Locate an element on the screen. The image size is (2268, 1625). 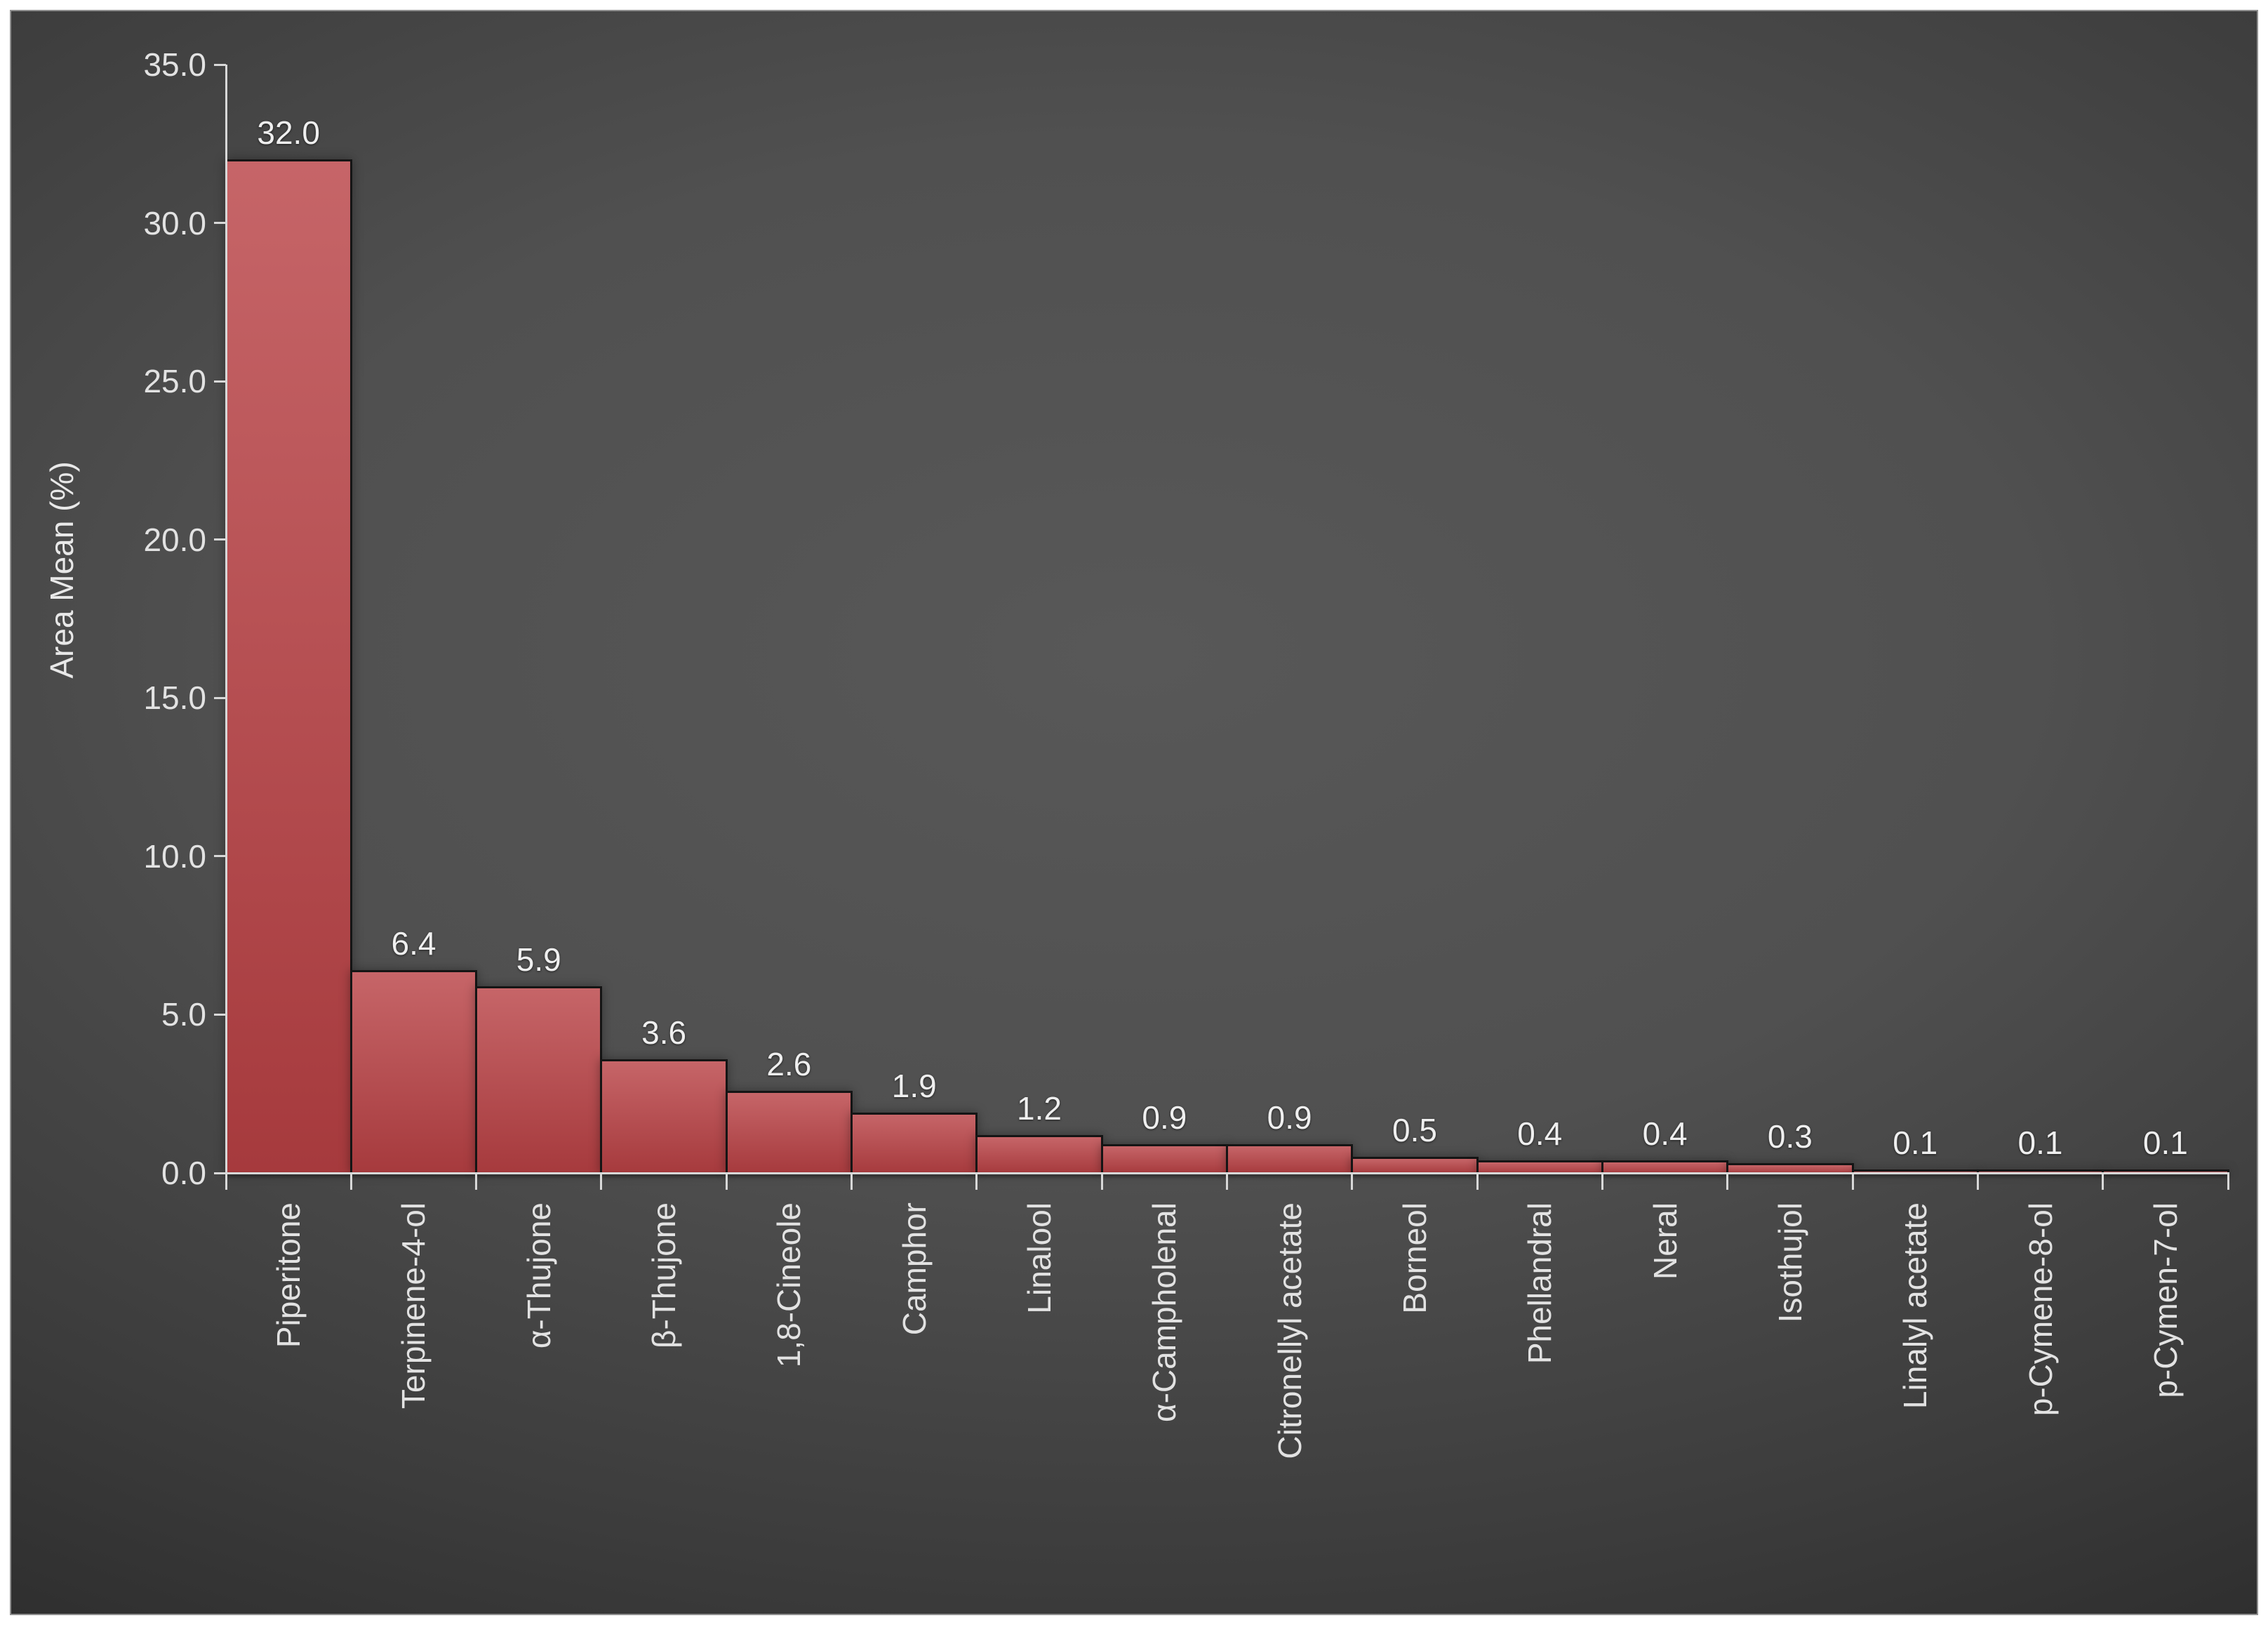
x-category-label: Borneol is located at coordinates (1414, 1258).